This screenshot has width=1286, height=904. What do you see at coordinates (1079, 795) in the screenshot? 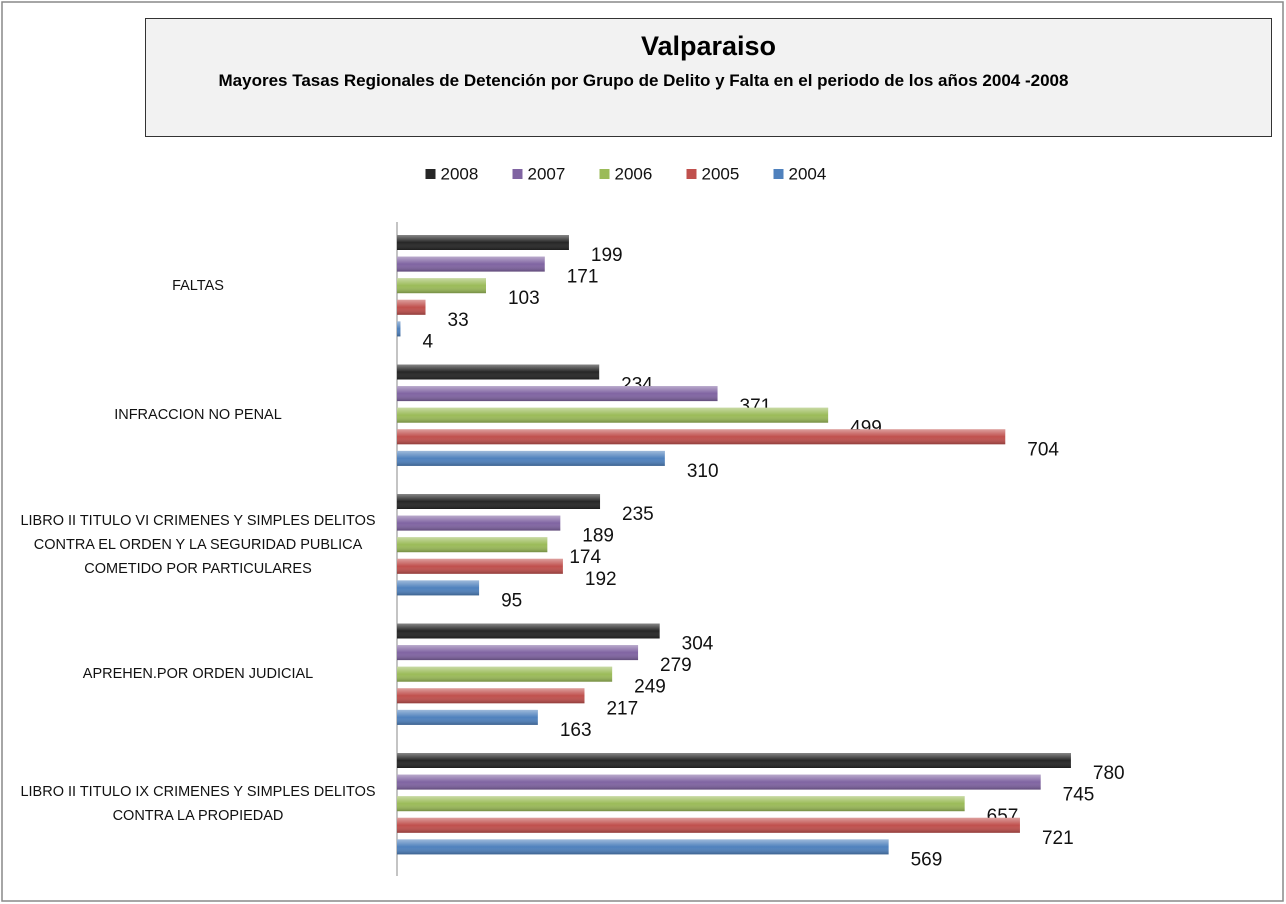
I see `data-label: 745` at bounding box center [1079, 795].